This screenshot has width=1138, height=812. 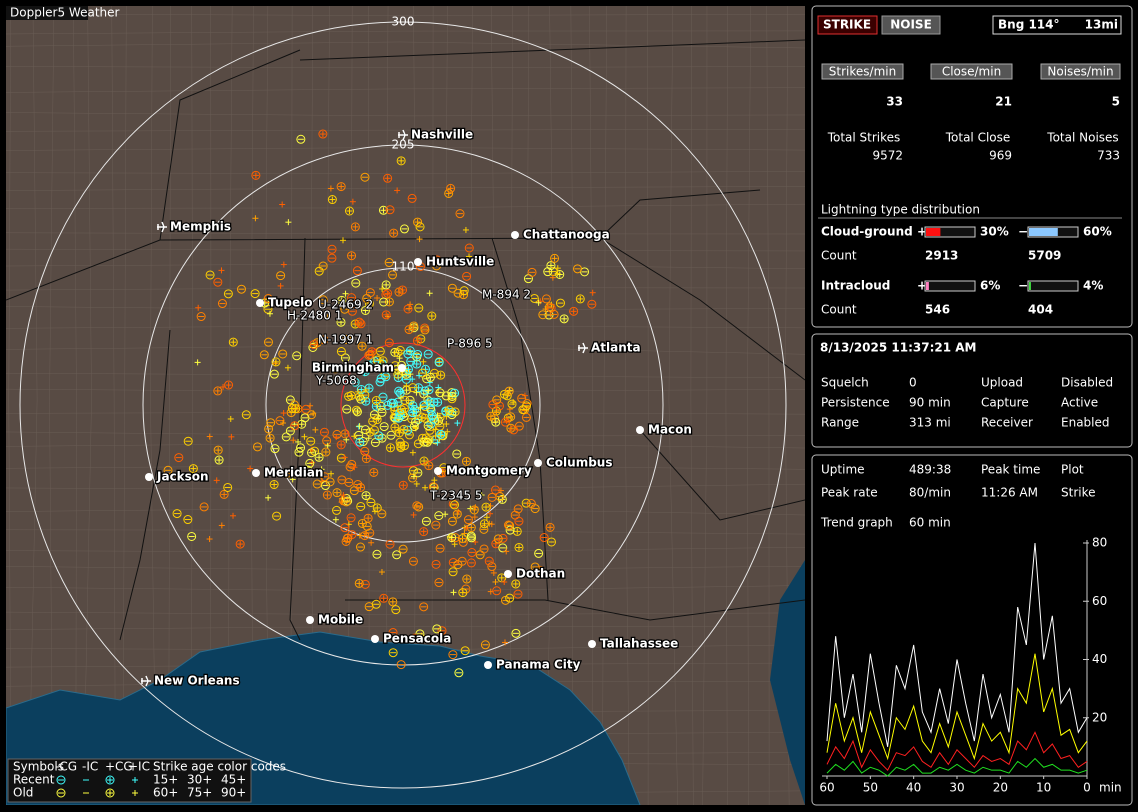 I want to click on track-label: U-2469 2, so click(x=345, y=305).